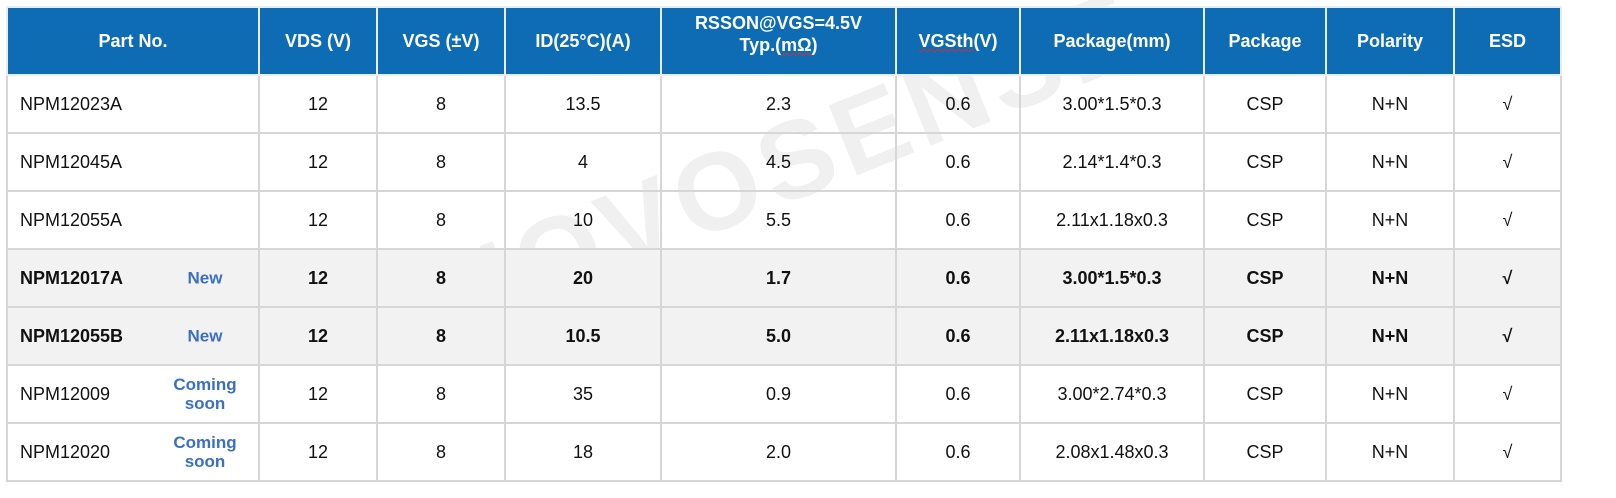  What do you see at coordinates (583, 104) in the screenshot?
I see `cell-id: 13.5` at bounding box center [583, 104].